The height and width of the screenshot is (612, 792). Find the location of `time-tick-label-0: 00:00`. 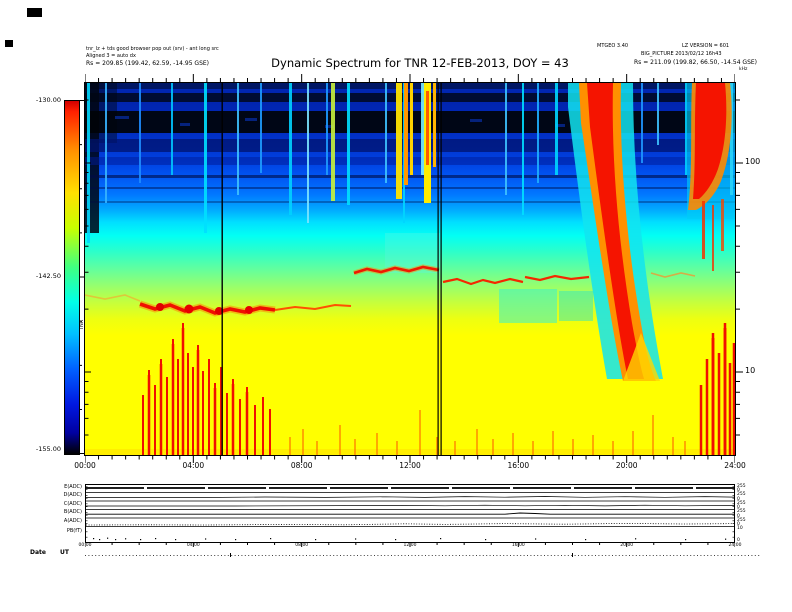

time-tick-label-0: 00:00 is located at coordinates (85, 465).